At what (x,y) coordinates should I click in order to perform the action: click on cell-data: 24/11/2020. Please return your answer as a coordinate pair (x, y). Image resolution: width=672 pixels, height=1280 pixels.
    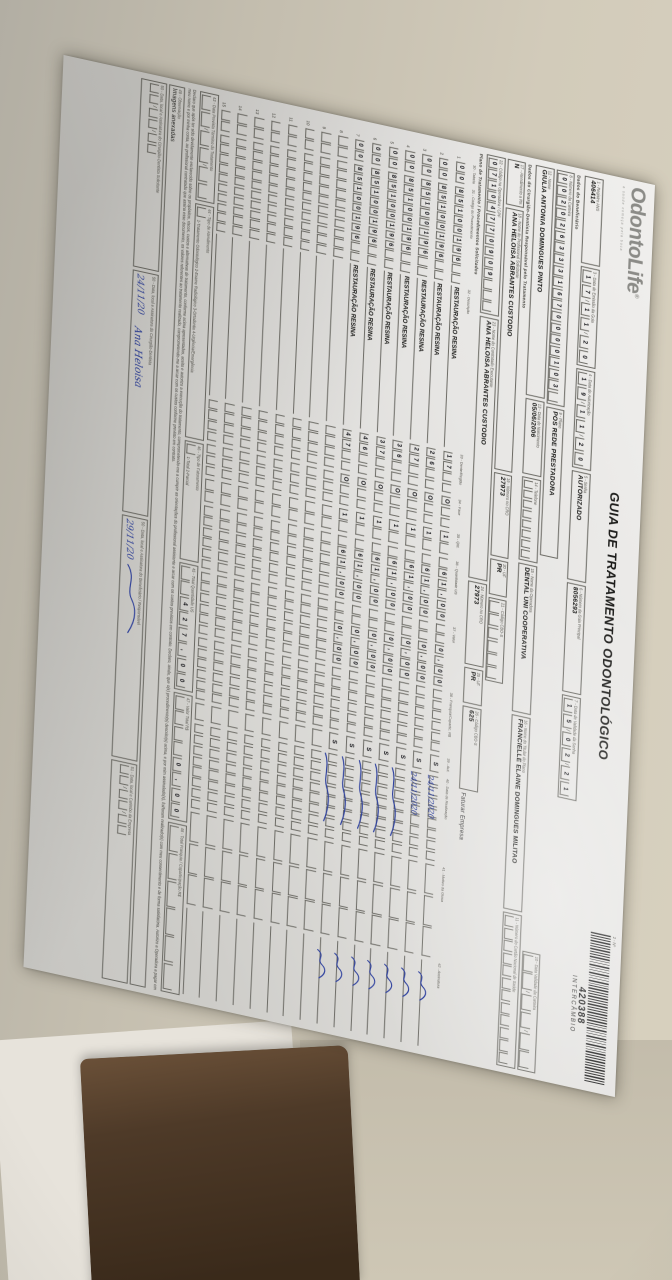
    Looking at the image, I should click on (432, 818).